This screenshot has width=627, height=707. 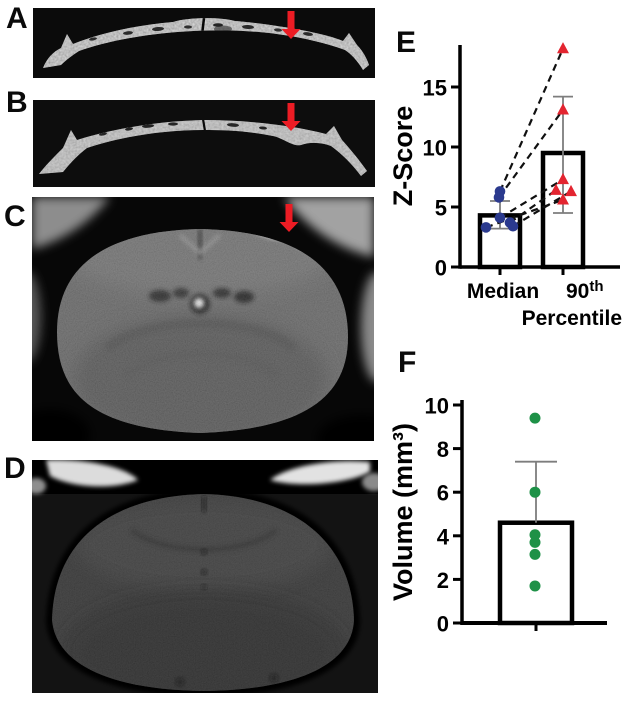 I want to click on panel-d-label: D, so click(x=15, y=468).